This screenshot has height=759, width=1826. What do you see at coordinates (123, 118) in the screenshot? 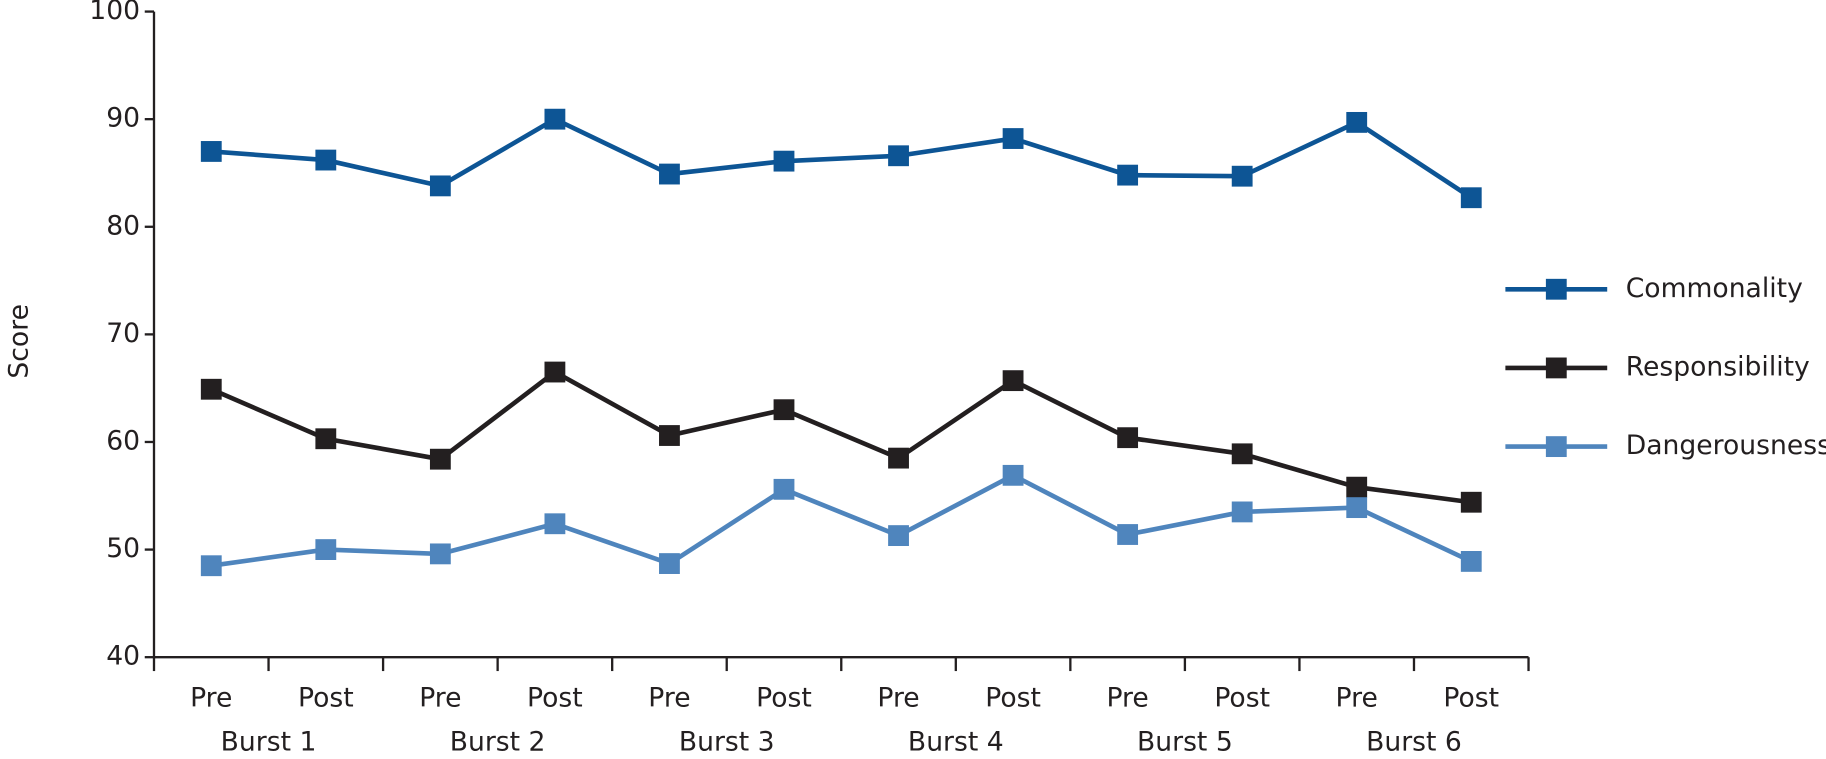
I see `y-tick-label: 90` at bounding box center [123, 118].